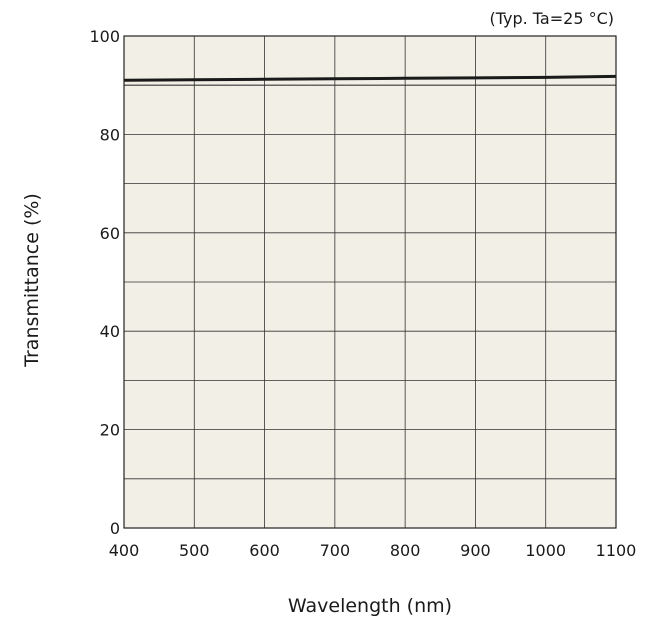 The height and width of the screenshot is (624, 654). I want to click on series-line, so click(370, 78).